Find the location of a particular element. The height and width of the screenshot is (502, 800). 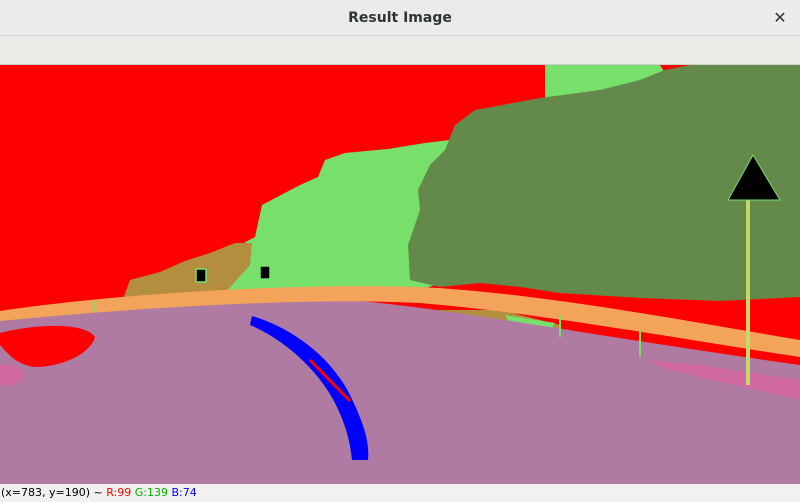

toolbar is located at coordinates (400, 50).